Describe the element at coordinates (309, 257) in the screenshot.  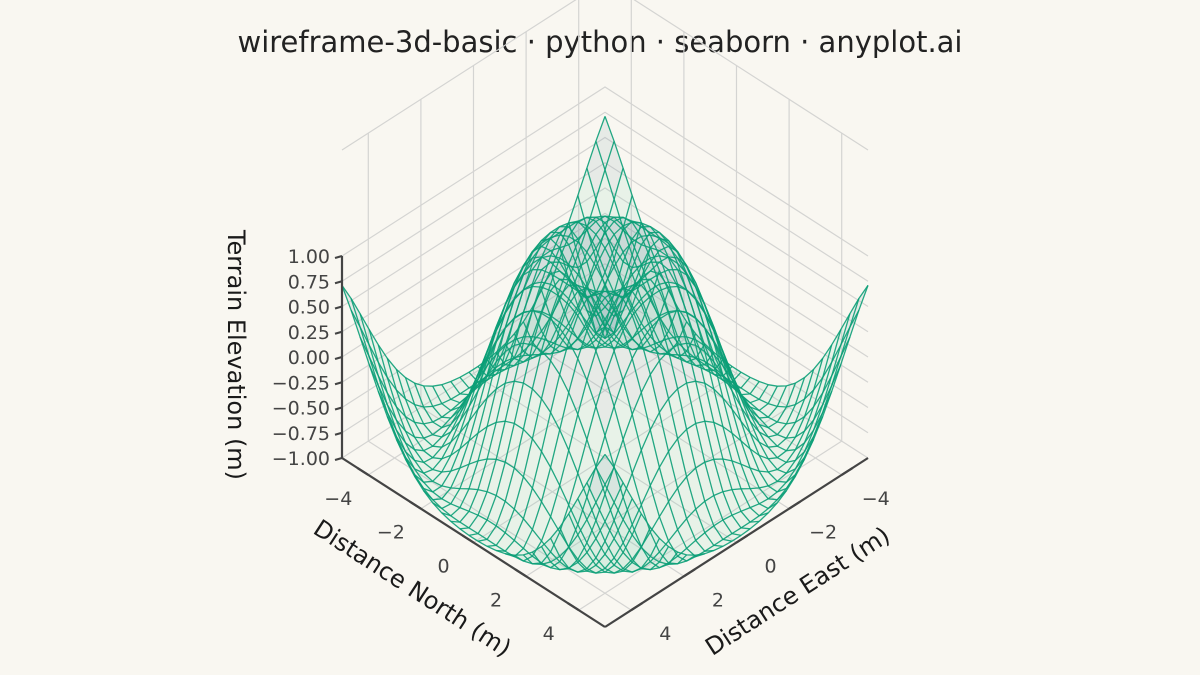
I see `z-tick-label: 1.00` at that location.